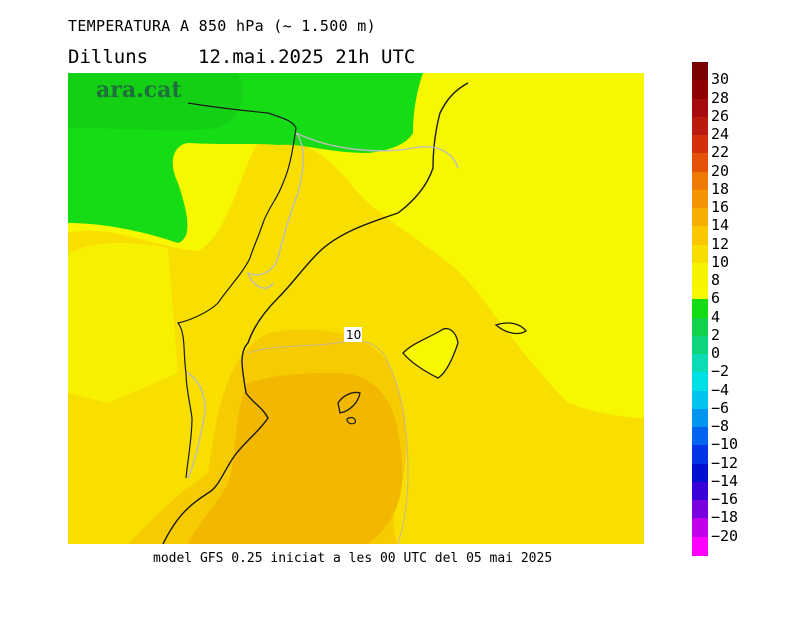  What do you see at coordinates (720, 97) in the screenshot?
I see `colorbar-label: 28` at bounding box center [720, 97].